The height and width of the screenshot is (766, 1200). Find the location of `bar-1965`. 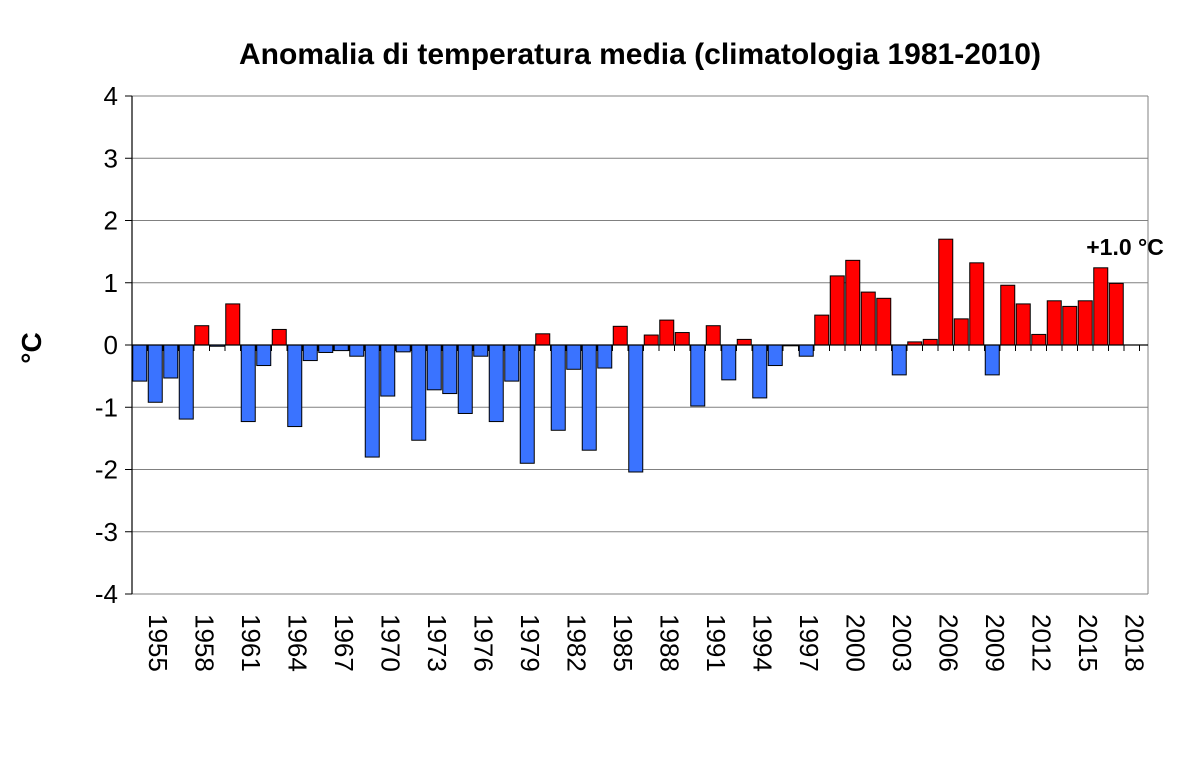

bar-1965 is located at coordinates (295, 386).